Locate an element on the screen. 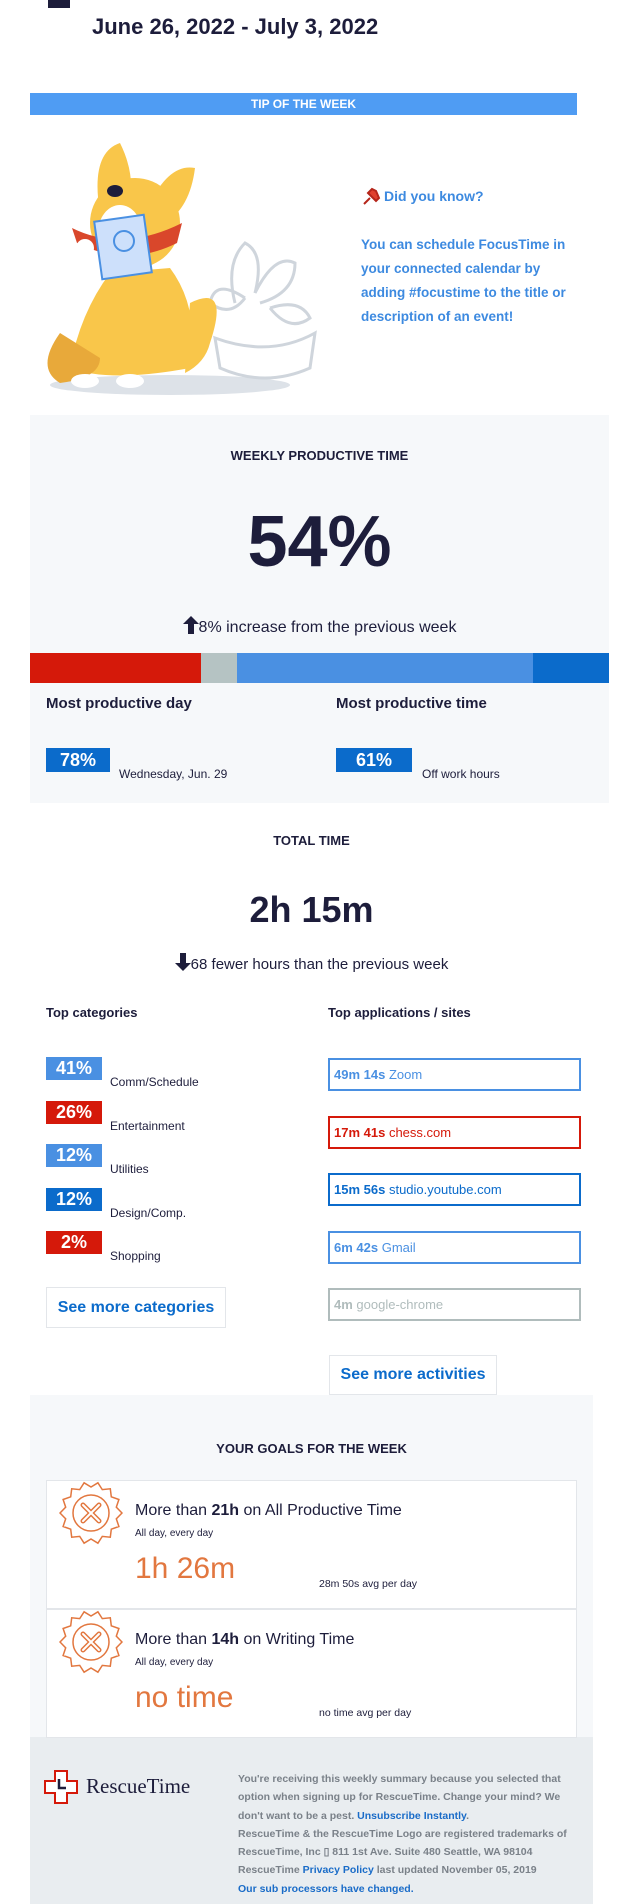  goal-suffix: on All Productive Time is located at coordinates (322, 1510).